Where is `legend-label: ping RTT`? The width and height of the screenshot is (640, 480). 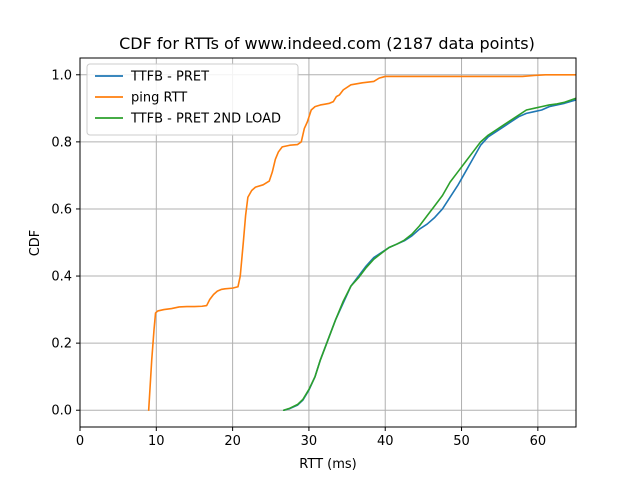
legend-label: ping RTT is located at coordinates (159, 98).